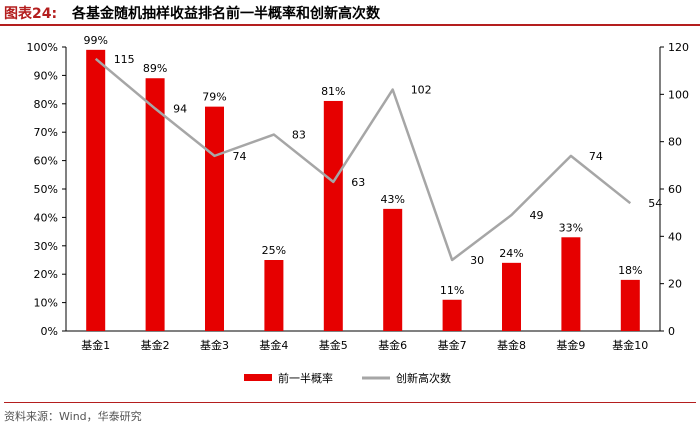 The width and height of the screenshot is (700, 430). Describe the element at coordinates (675, 142) in the screenshot. I see `right-tick-label: 80` at that location.